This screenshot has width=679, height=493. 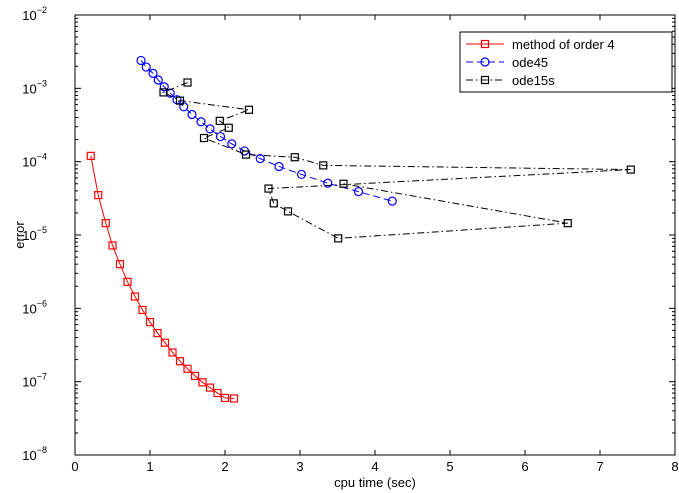 What do you see at coordinates (563, 44) in the screenshot?
I see `legend-label: method of order 4` at bounding box center [563, 44].